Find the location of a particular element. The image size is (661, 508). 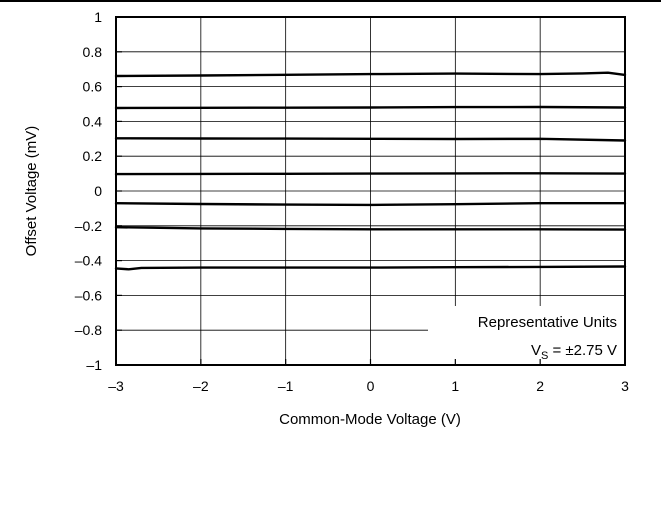

annotation-v: V is located at coordinates (536, 350).